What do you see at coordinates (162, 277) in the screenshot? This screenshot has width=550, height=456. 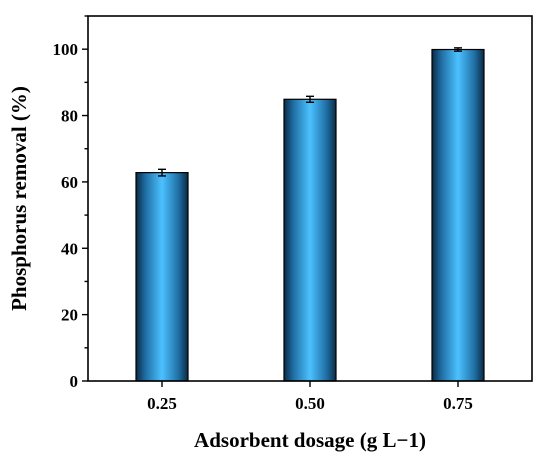 I see `bar-0.25` at bounding box center [162, 277].